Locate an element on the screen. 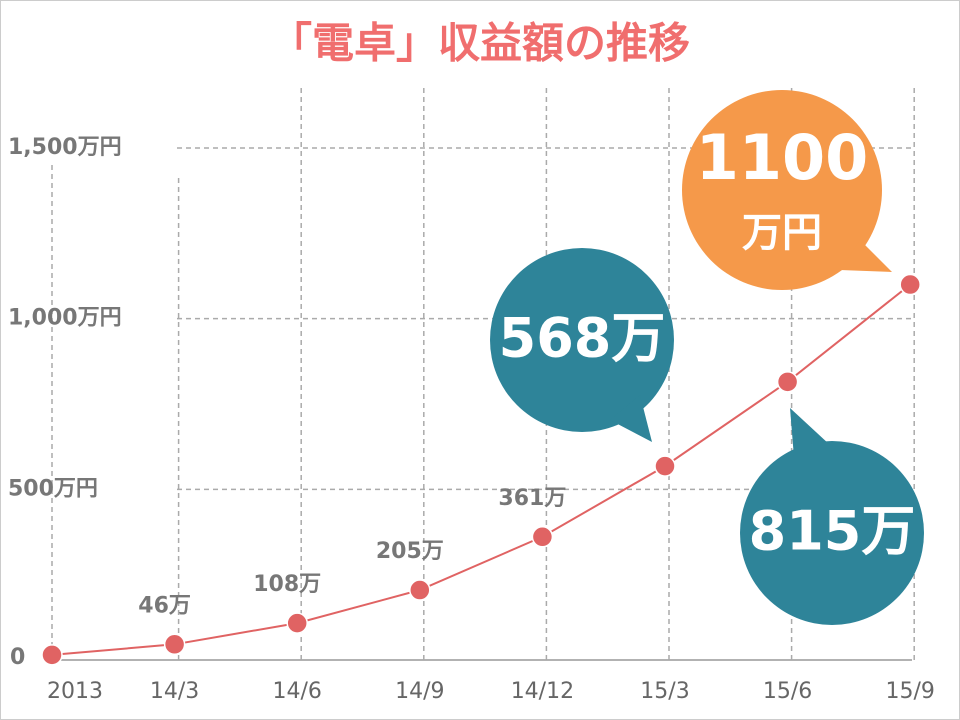  x-tick-label: 14/3 is located at coordinates (174, 691).